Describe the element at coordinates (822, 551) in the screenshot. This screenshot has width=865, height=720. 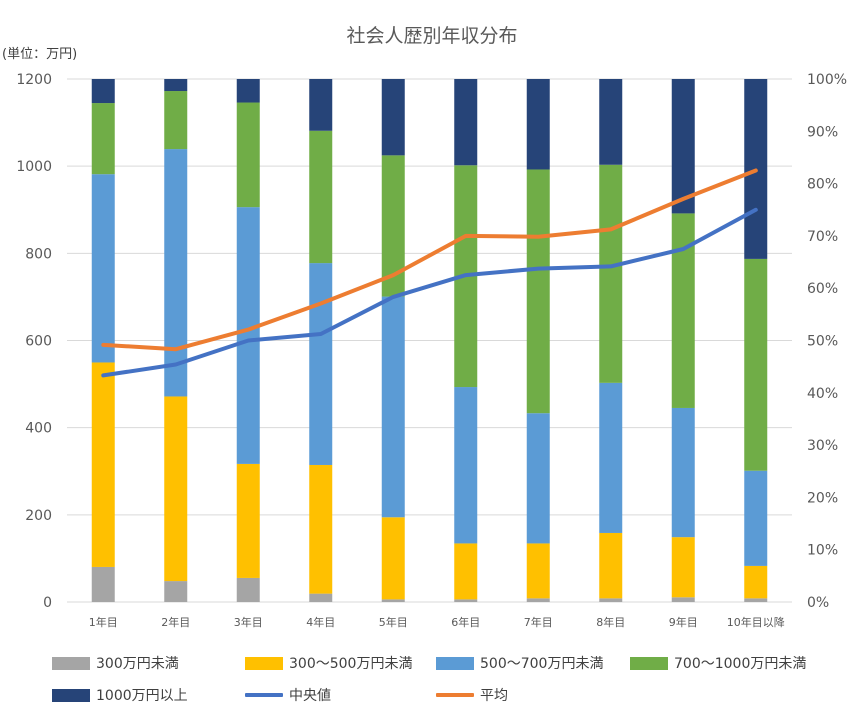
I see `right-axis-tick-label: 10%` at that location.